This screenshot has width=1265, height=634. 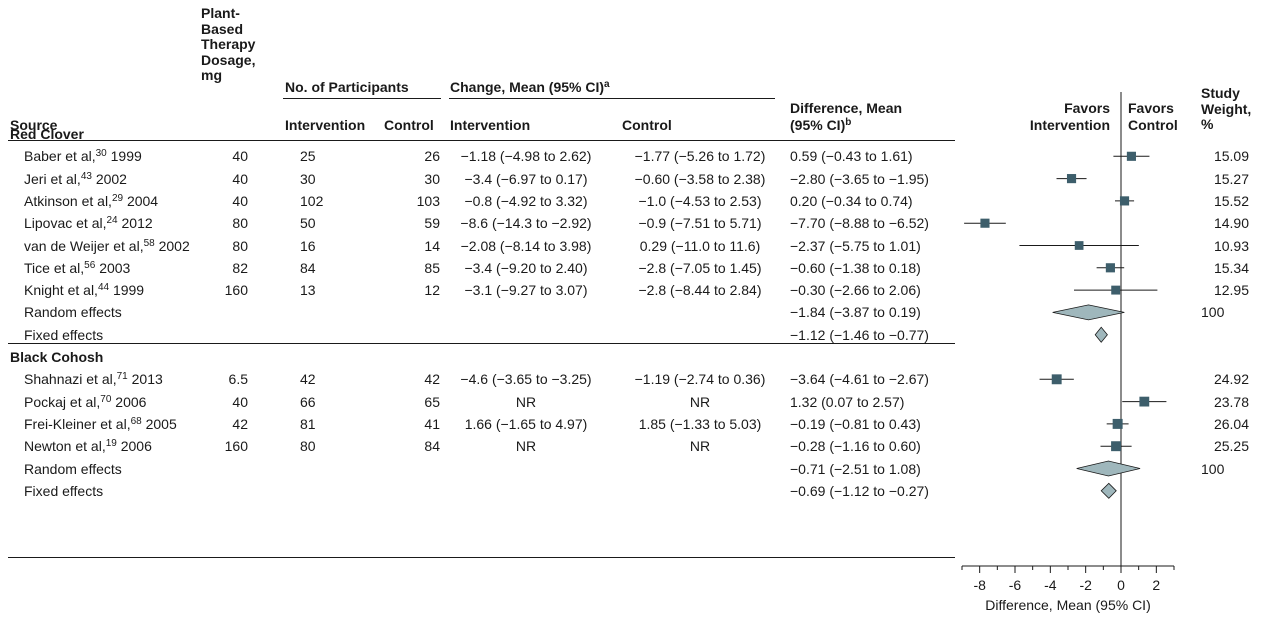 I want to click on difference-value: −7.70 (−8.88 to −6.52), so click(x=859, y=223).